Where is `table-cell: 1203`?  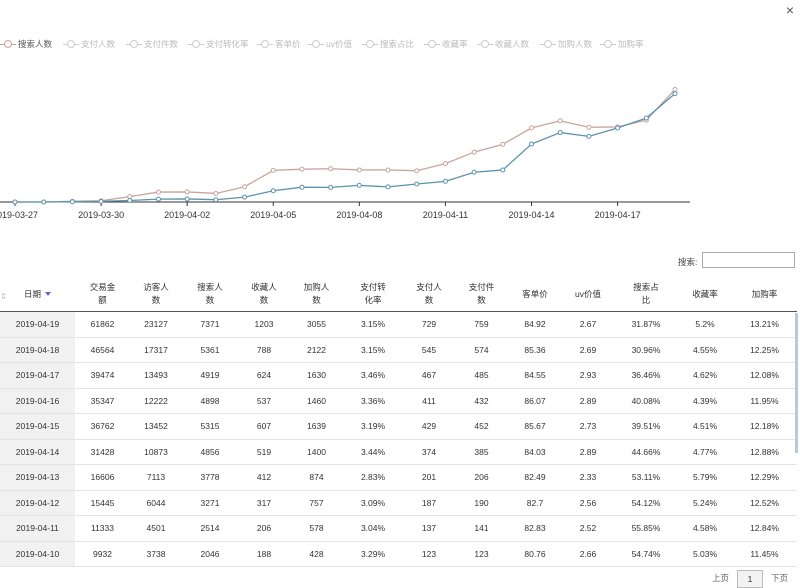
table-cell: 1203 is located at coordinates (264, 324).